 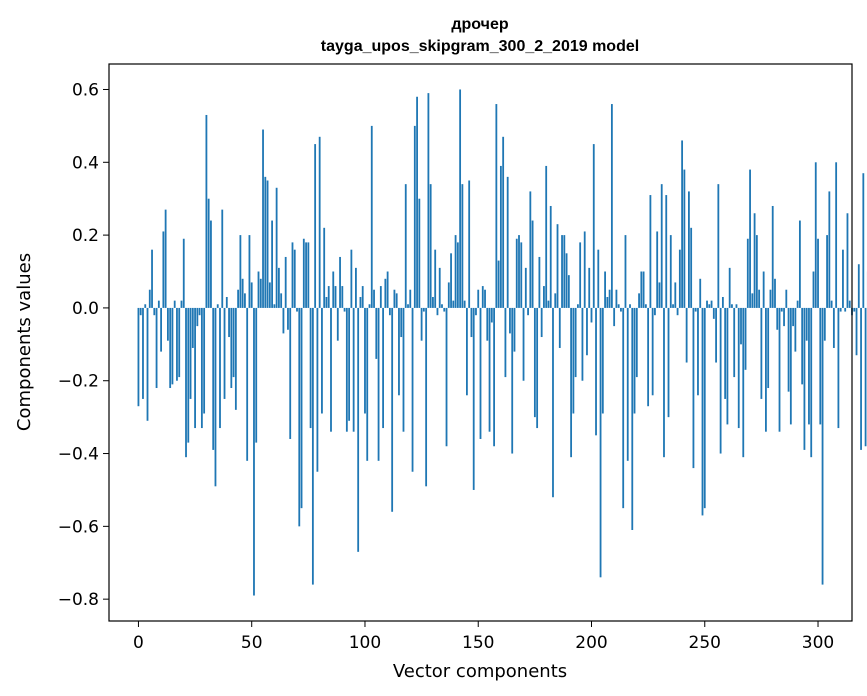 I want to click on y-tick-label: 0.2, so click(x=85, y=236).